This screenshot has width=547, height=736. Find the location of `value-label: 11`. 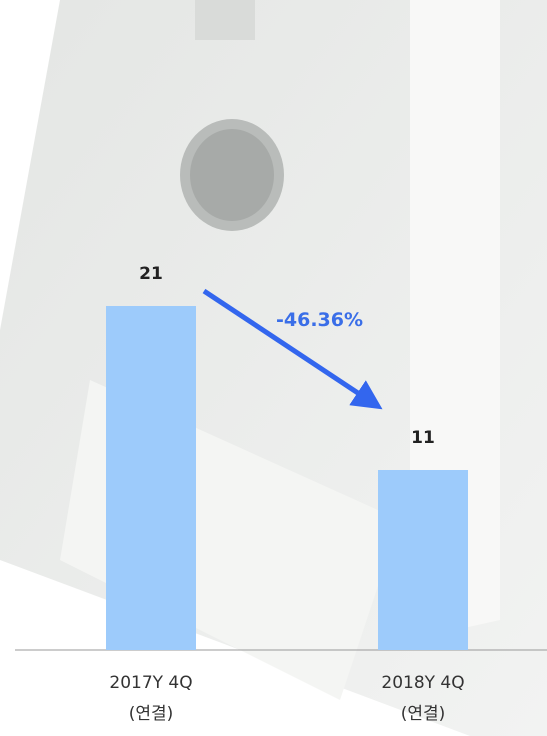

value-label: 11 is located at coordinates (423, 437).